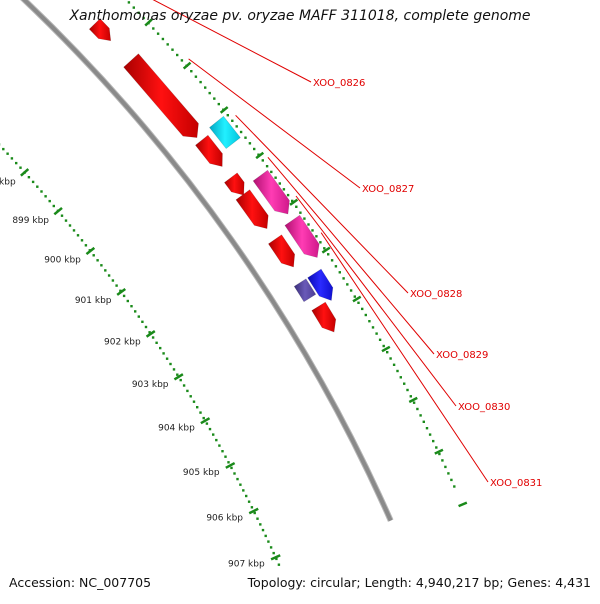  I want to click on scale-label: 899 kbp, so click(30, 221).